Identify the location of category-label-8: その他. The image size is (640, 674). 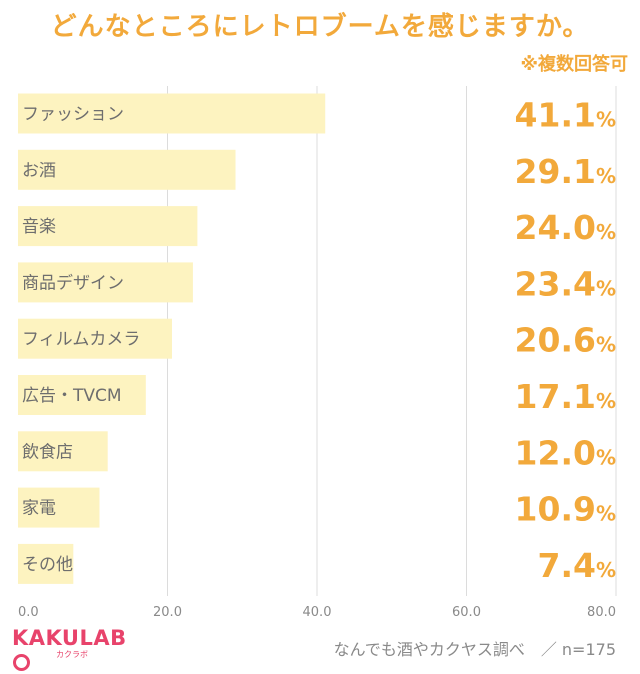
(47, 565).